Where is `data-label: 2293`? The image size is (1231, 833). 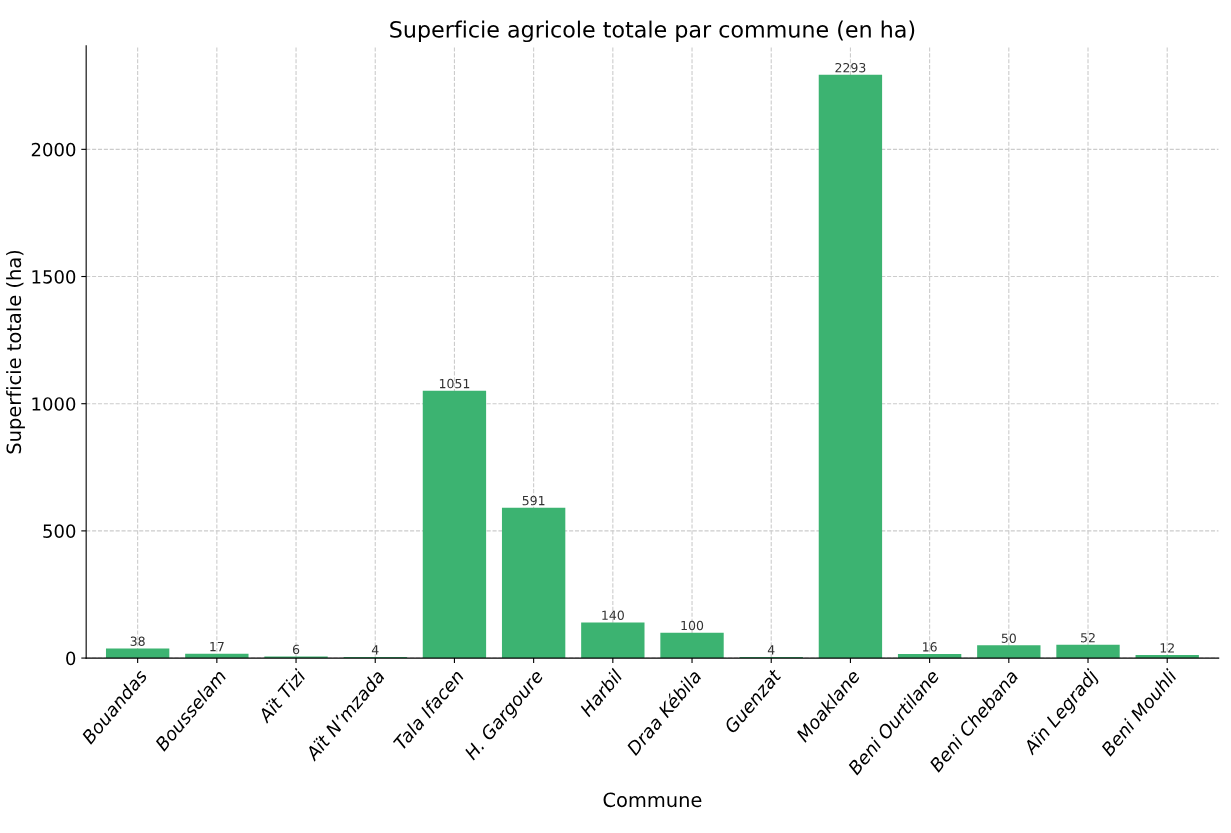
data-label: 2293 is located at coordinates (850, 67).